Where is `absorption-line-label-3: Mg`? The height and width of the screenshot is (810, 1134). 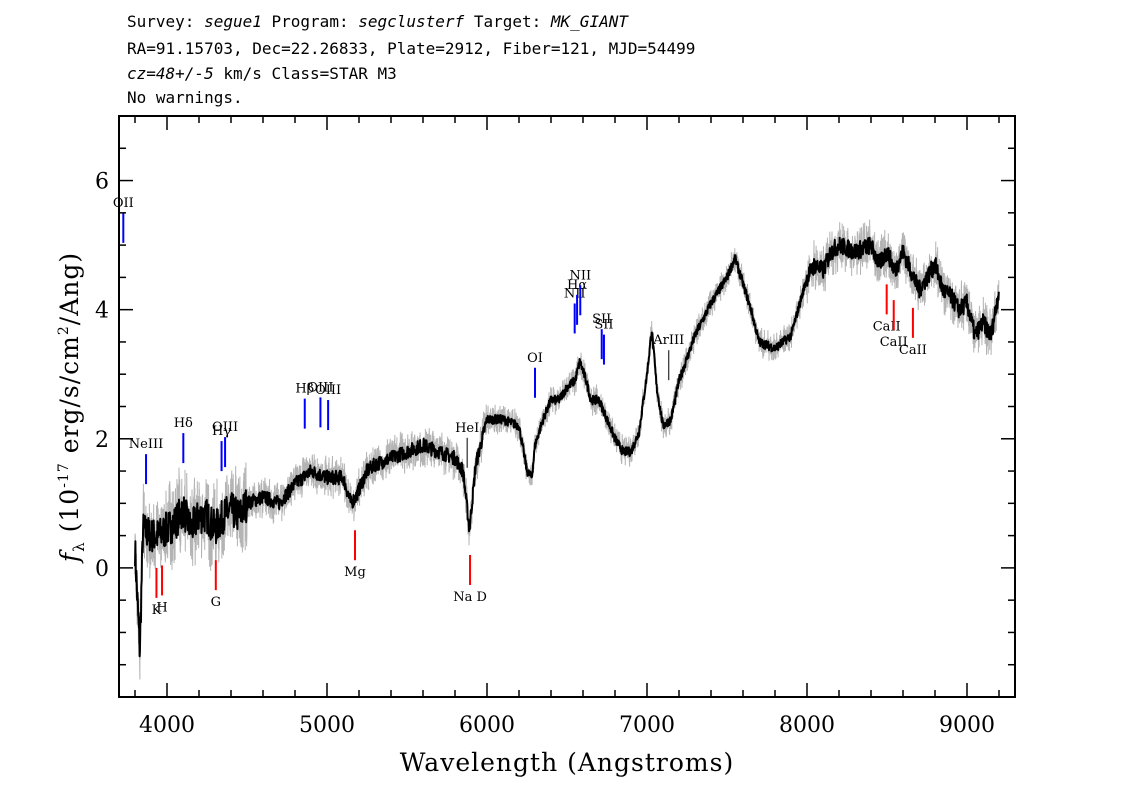 absorption-line-label-3: Mg is located at coordinates (355, 572).